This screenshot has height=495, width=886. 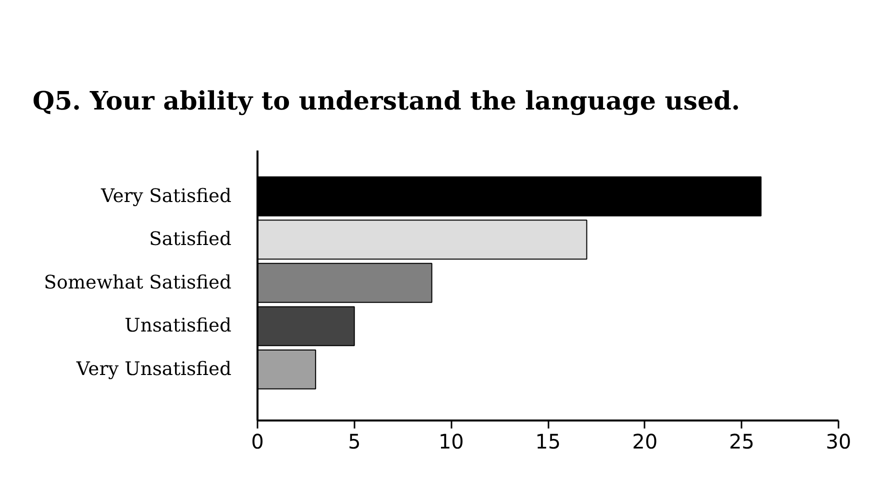 What do you see at coordinates (153, 369) in the screenshot?
I see `y-tick-label: Very Unsatisfied` at bounding box center [153, 369].